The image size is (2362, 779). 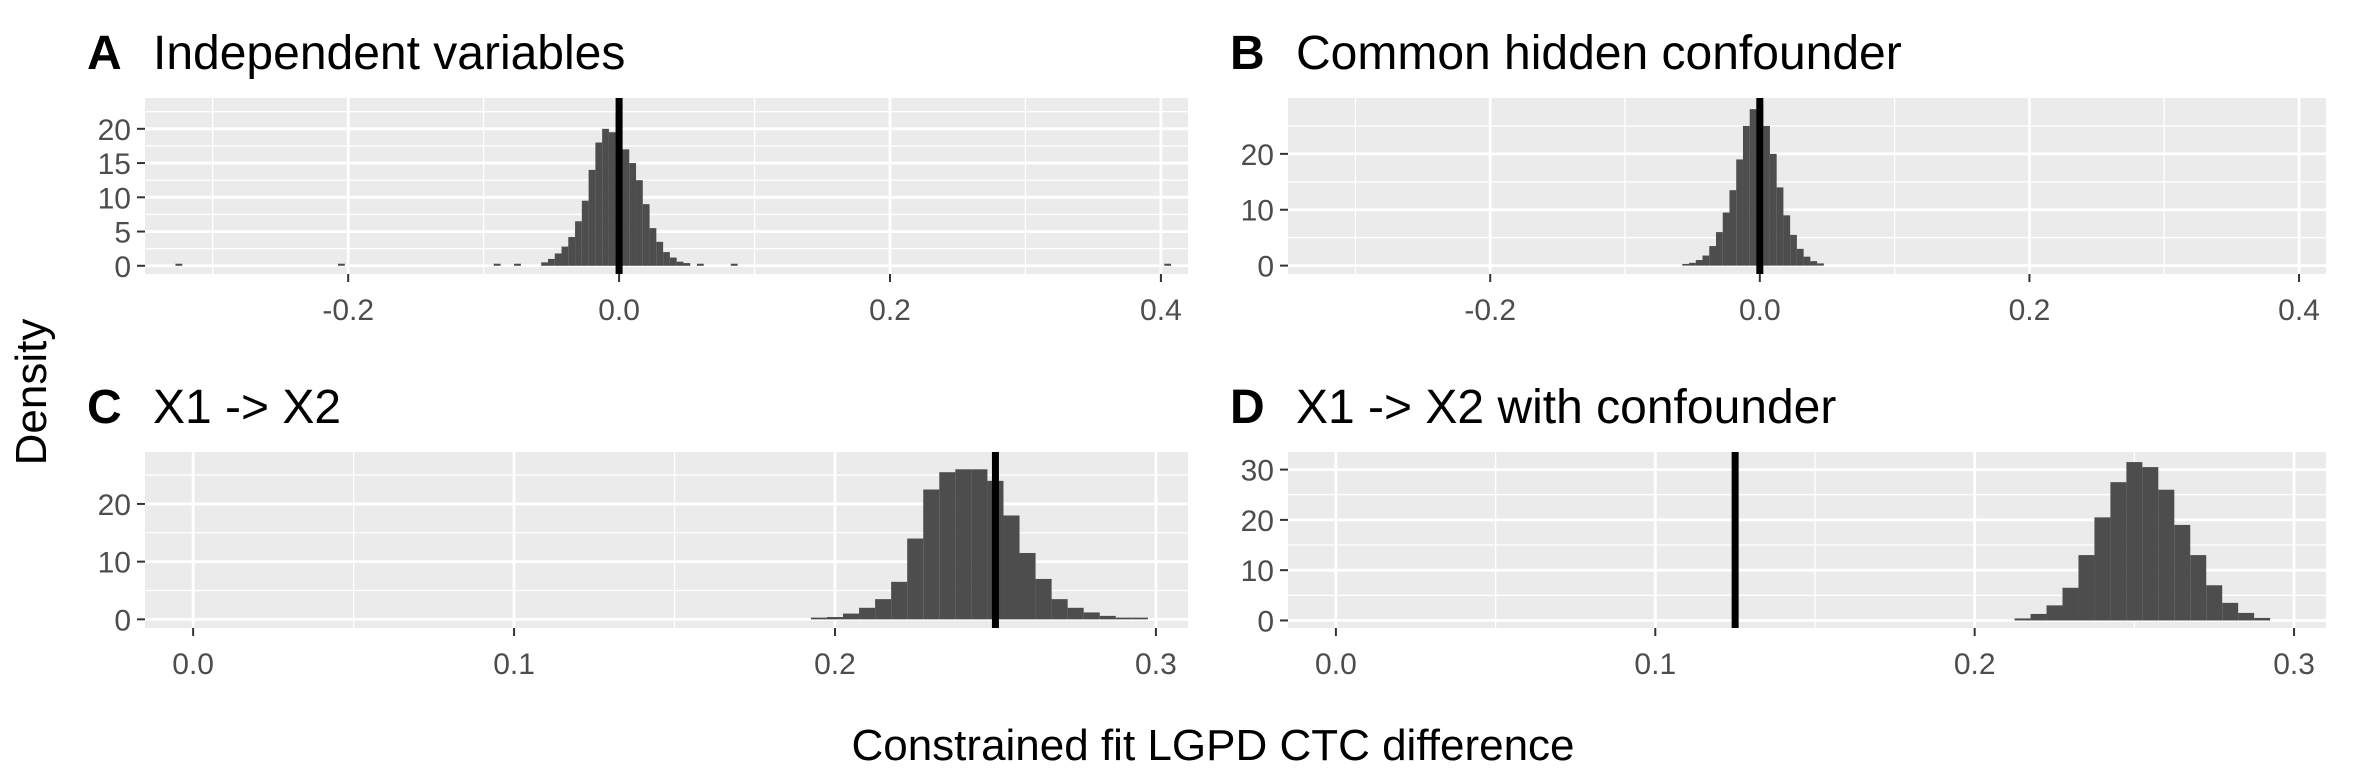 What do you see at coordinates (114, 164) in the screenshot?
I see `panel-a-ytick-label: 15` at bounding box center [114, 164].